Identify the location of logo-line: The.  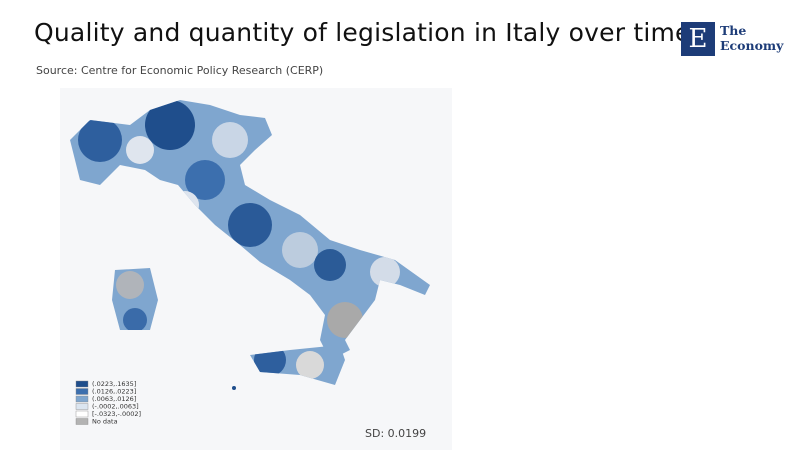
(733, 30).